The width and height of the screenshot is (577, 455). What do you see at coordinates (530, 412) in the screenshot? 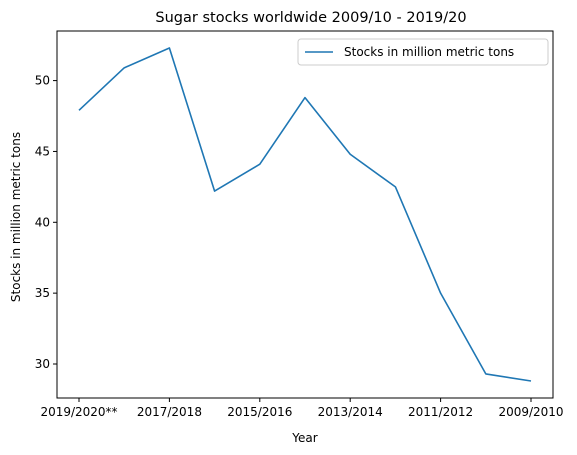
I see `x-tick-label: 2009/2010` at bounding box center [530, 412].